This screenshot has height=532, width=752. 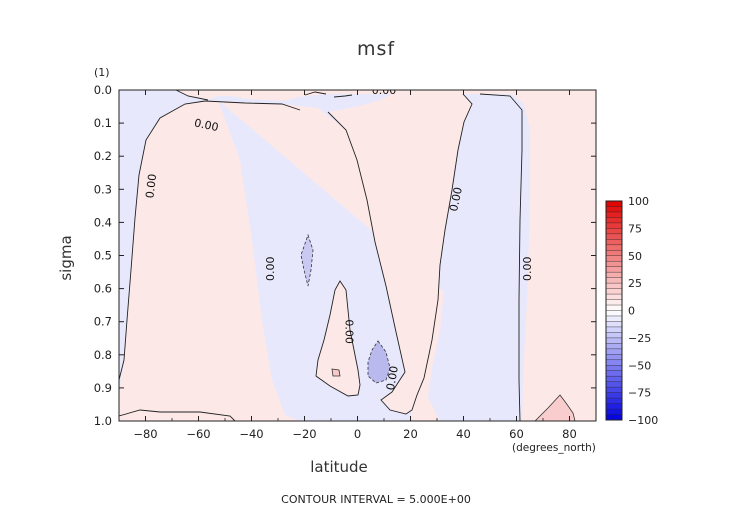 I want to click on y-tick-label: 1.0, so click(x=103, y=421).